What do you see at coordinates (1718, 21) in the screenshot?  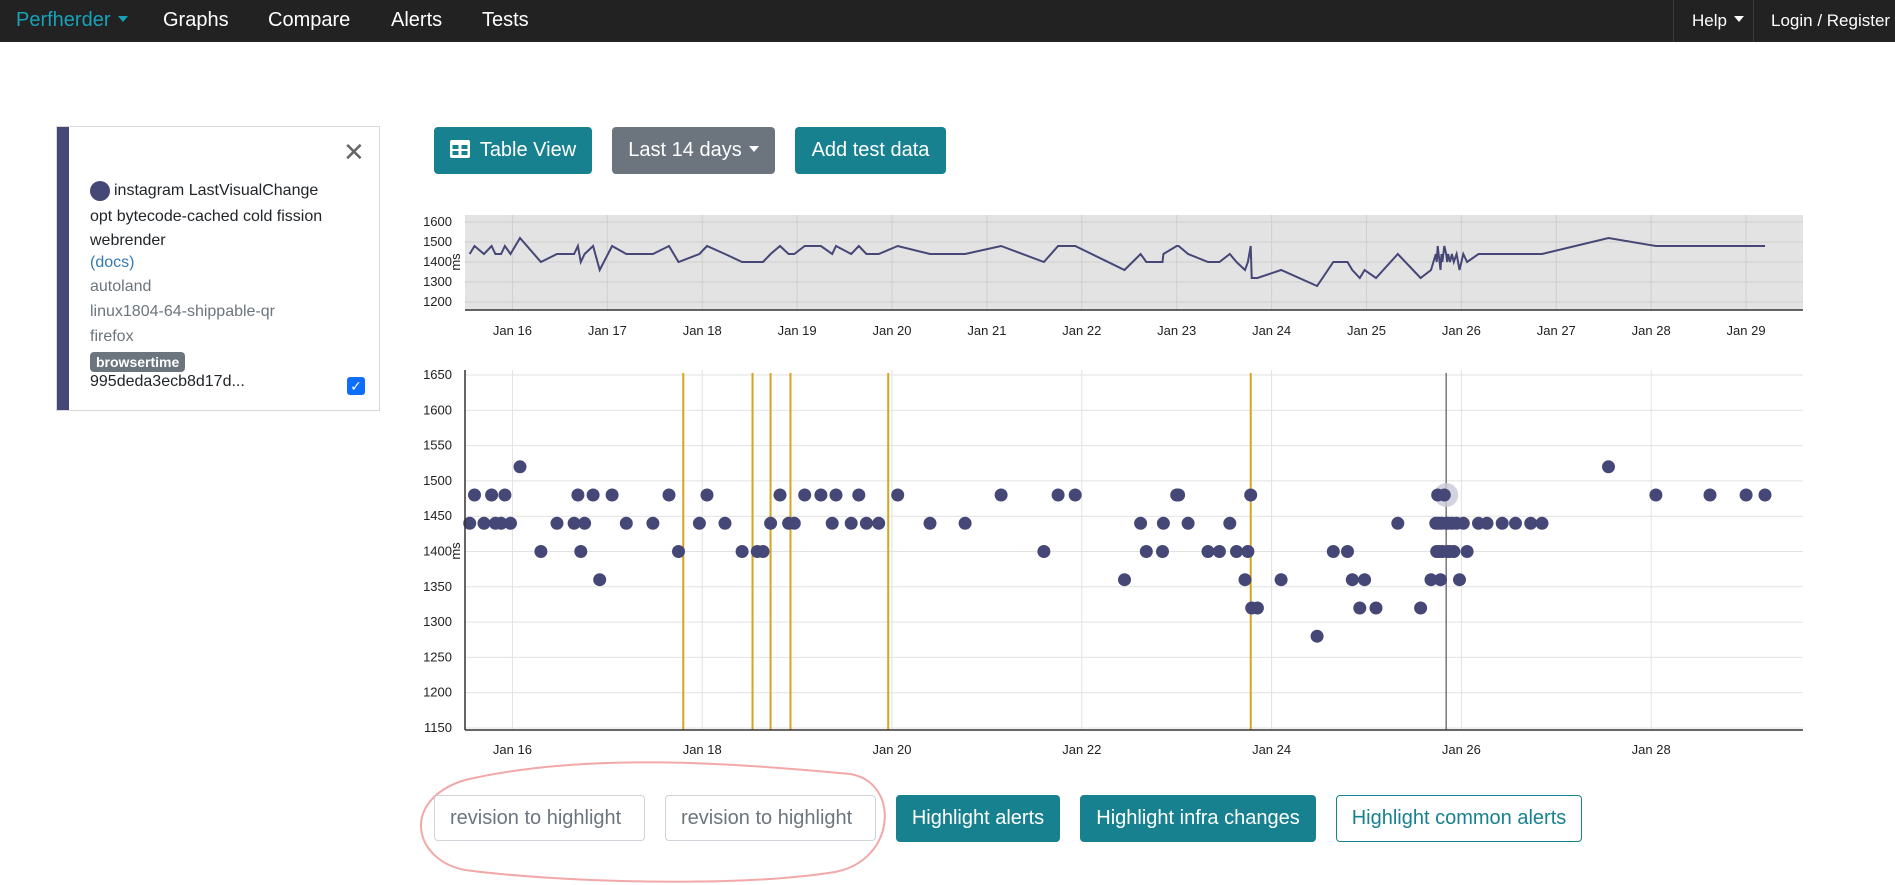 I see `help-menu: Help` at bounding box center [1718, 21].